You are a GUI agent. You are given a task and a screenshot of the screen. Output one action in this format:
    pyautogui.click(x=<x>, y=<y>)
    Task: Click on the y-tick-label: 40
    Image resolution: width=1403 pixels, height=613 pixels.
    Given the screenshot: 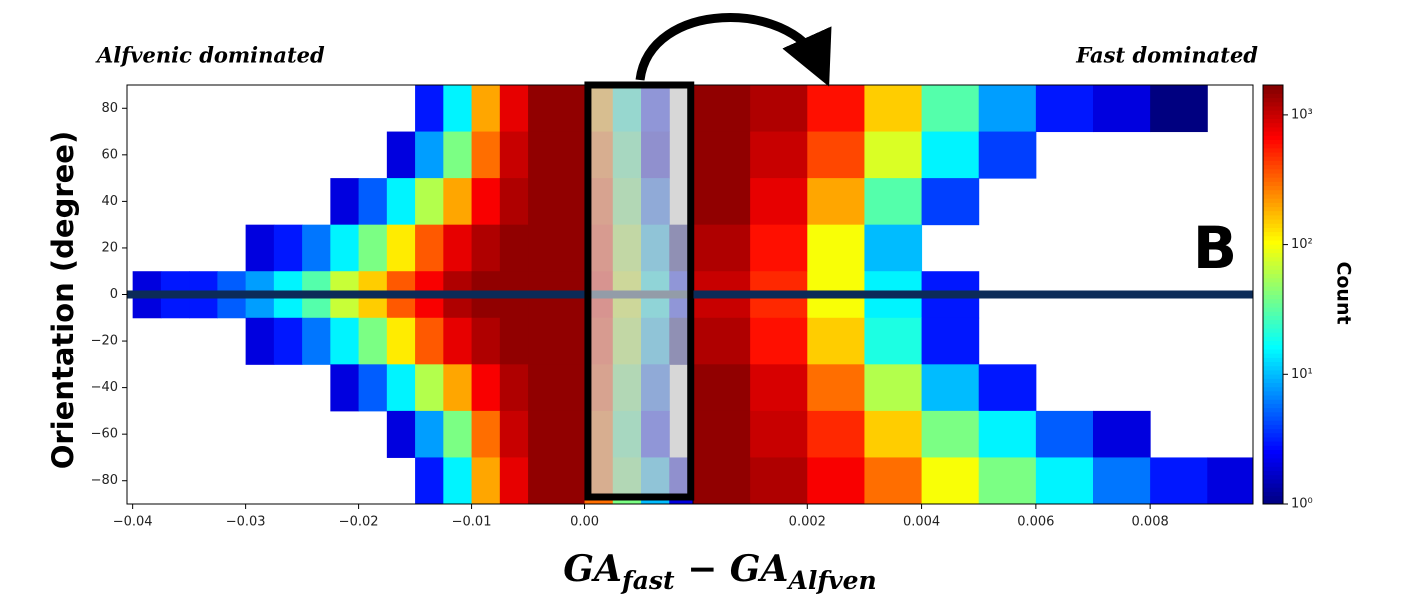 What is the action you would take?
    pyautogui.click(x=109, y=201)
    